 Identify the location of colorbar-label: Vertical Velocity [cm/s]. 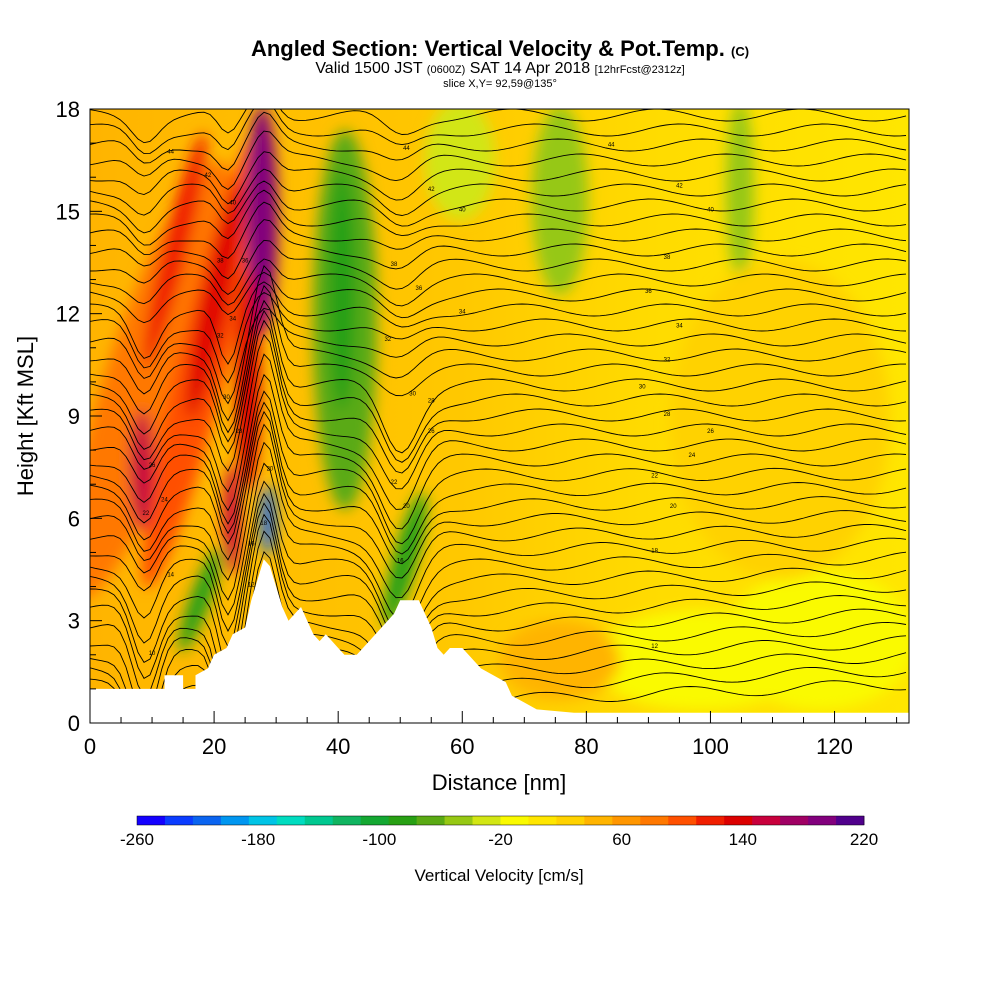
(498, 875).